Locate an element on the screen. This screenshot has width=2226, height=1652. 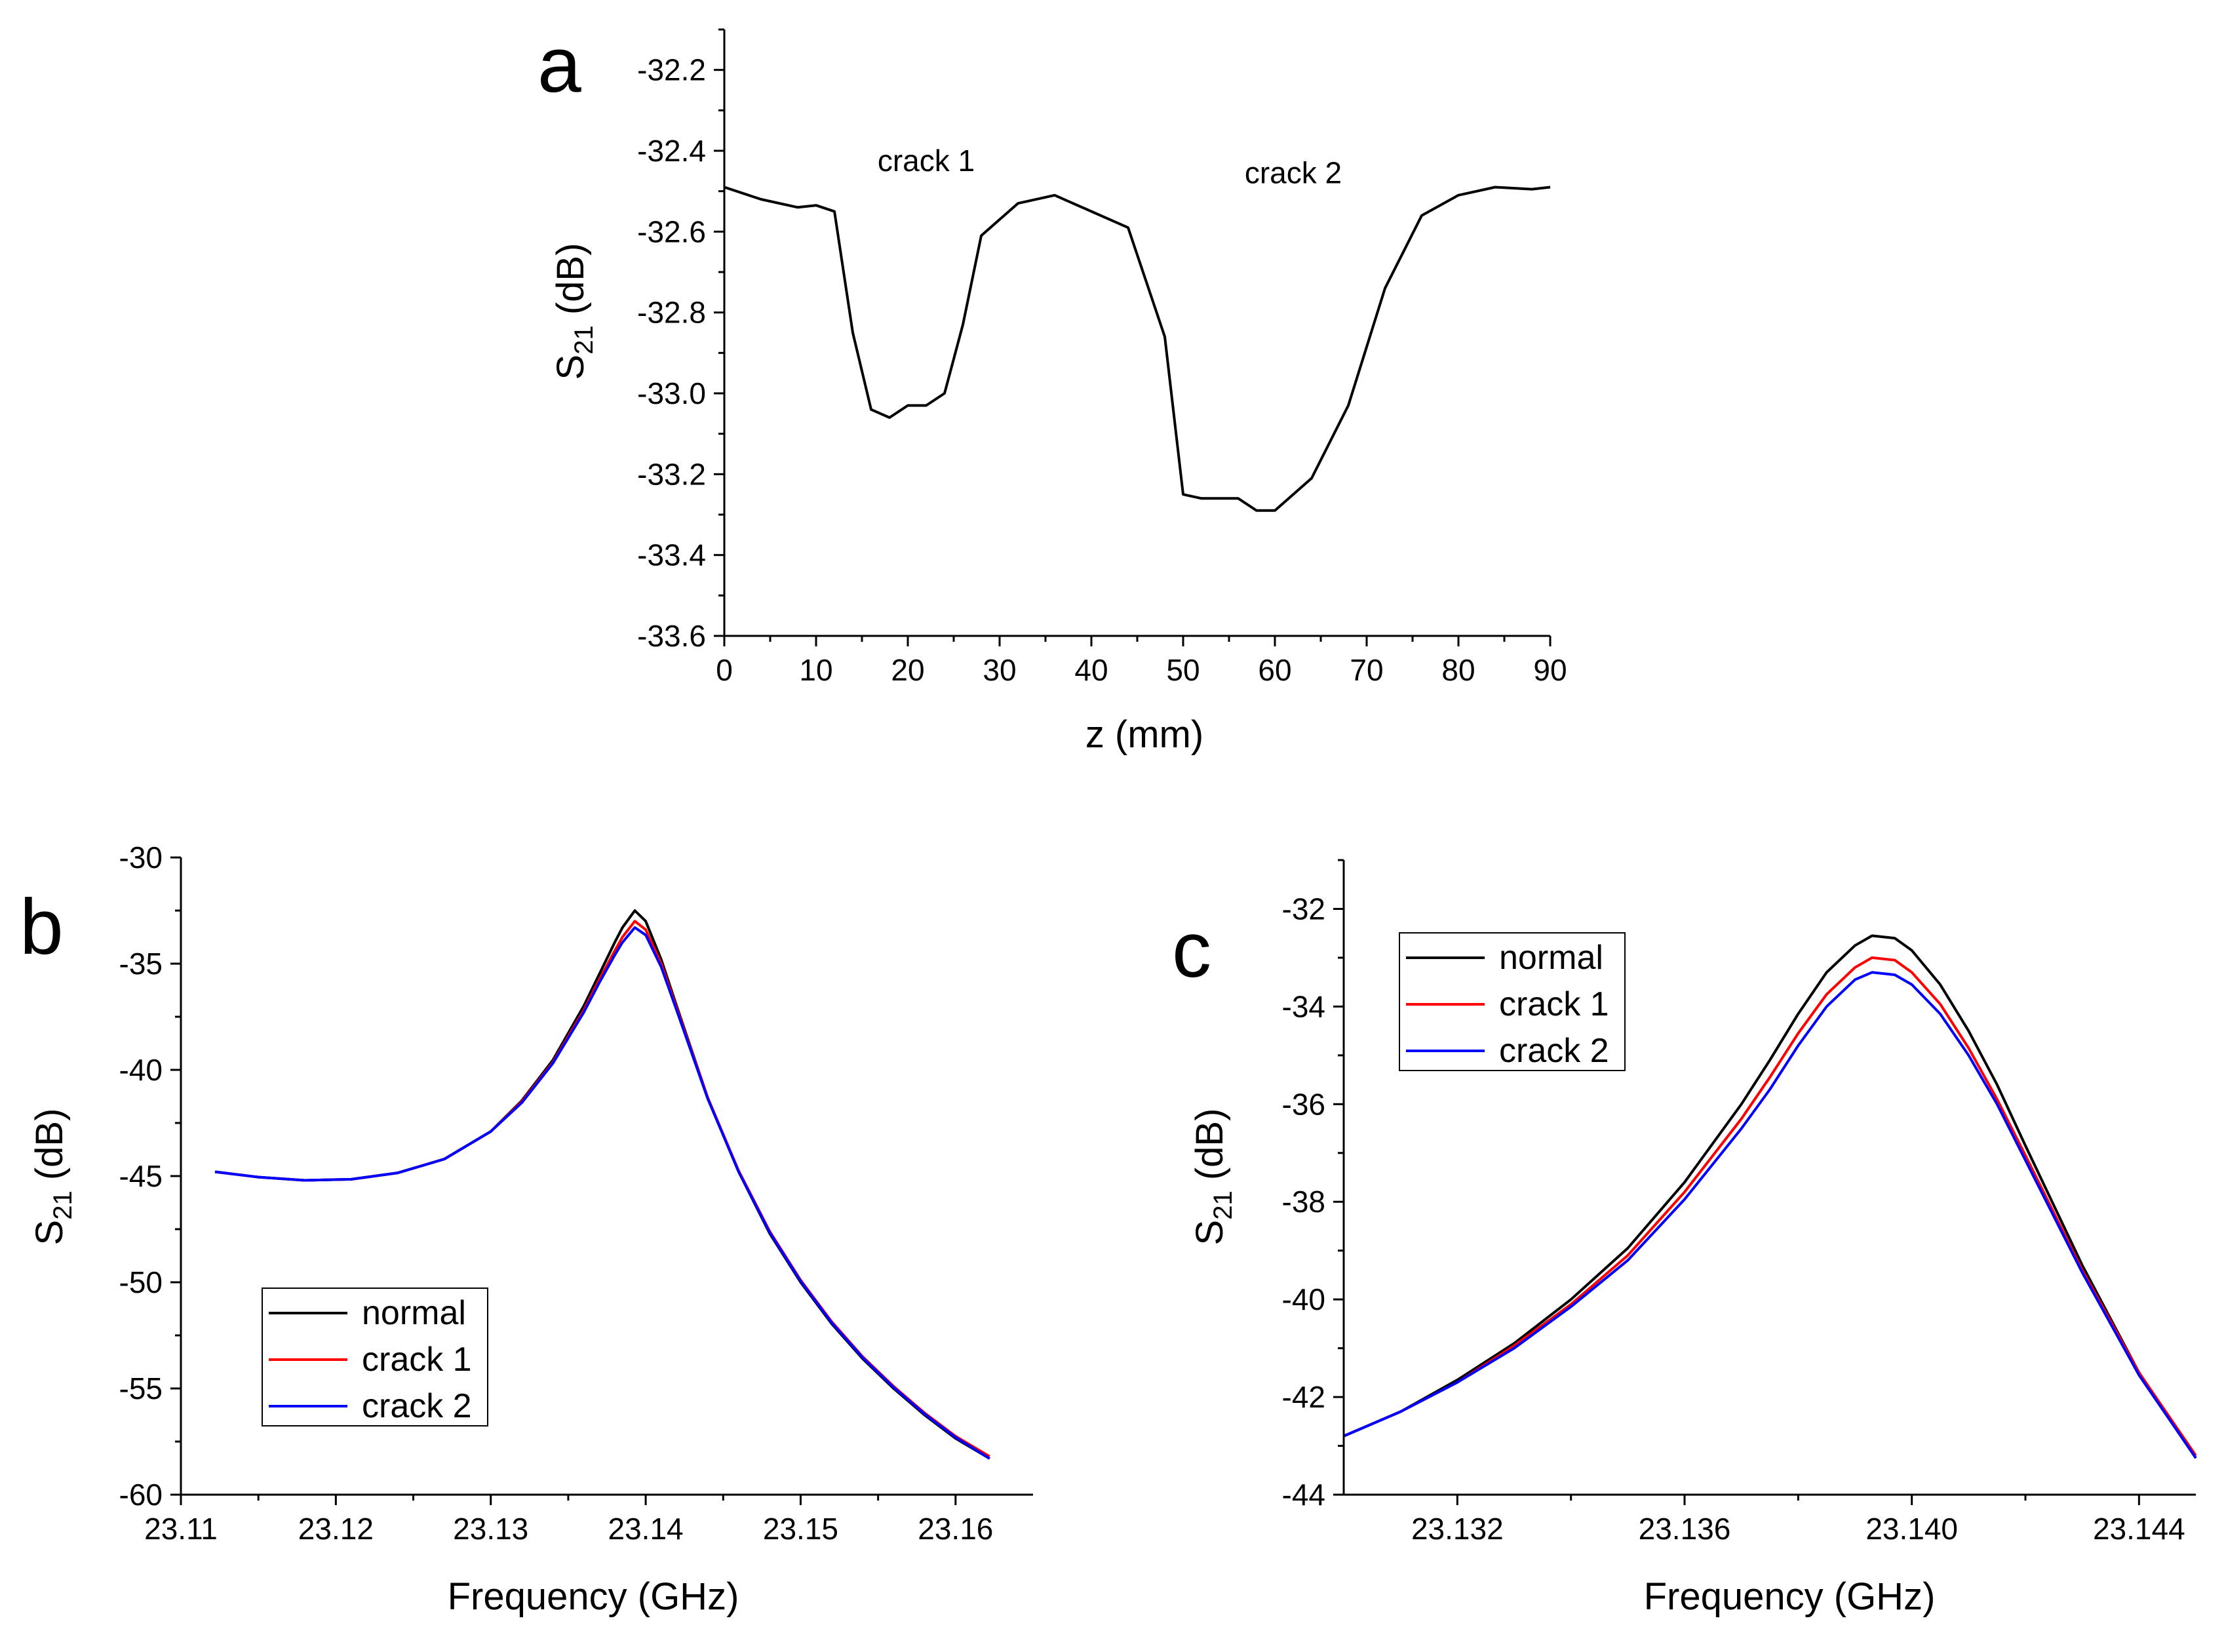
panel-c-y-tick-label: -32 is located at coordinates (1303, 909).